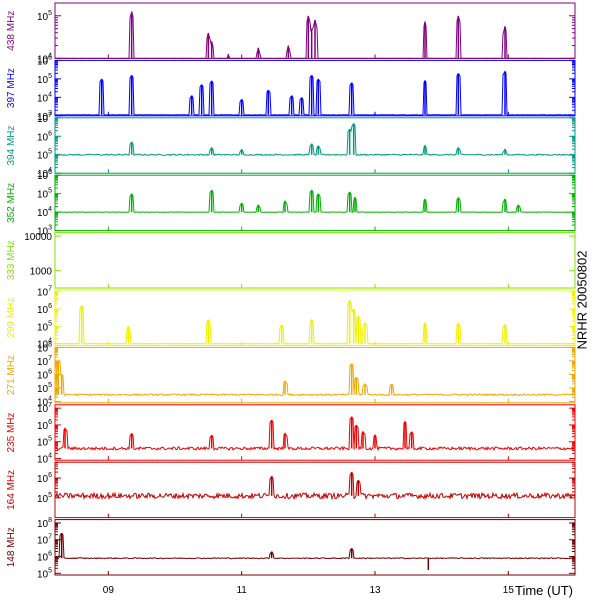 This screenshot has height=600, width=600. I want to click on panel-394-mhz: 10⁴ 10⁵ 10⁶ 10⁷ 394 MHz, so click(291, 146).